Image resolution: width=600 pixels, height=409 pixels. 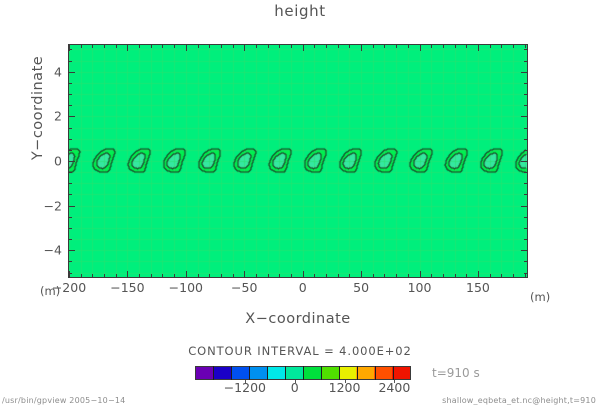 I want to click on colorbar-tick-label: 0, so click(x=294, y=387).